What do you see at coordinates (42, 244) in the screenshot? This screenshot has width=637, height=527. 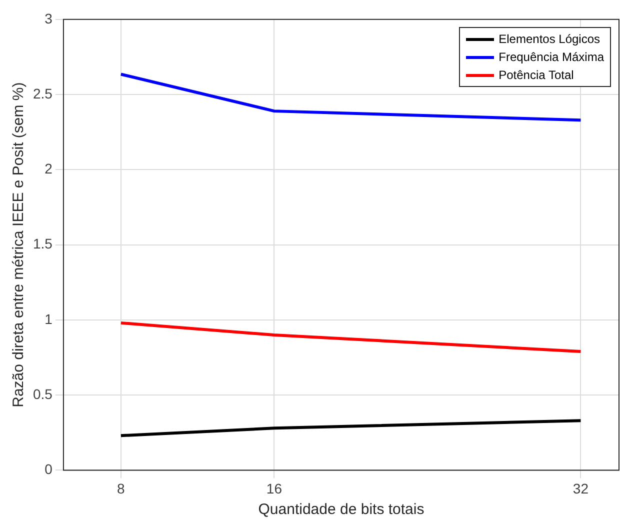 I see `y-tick-label: 1.5` at bounding box center [42, 244].